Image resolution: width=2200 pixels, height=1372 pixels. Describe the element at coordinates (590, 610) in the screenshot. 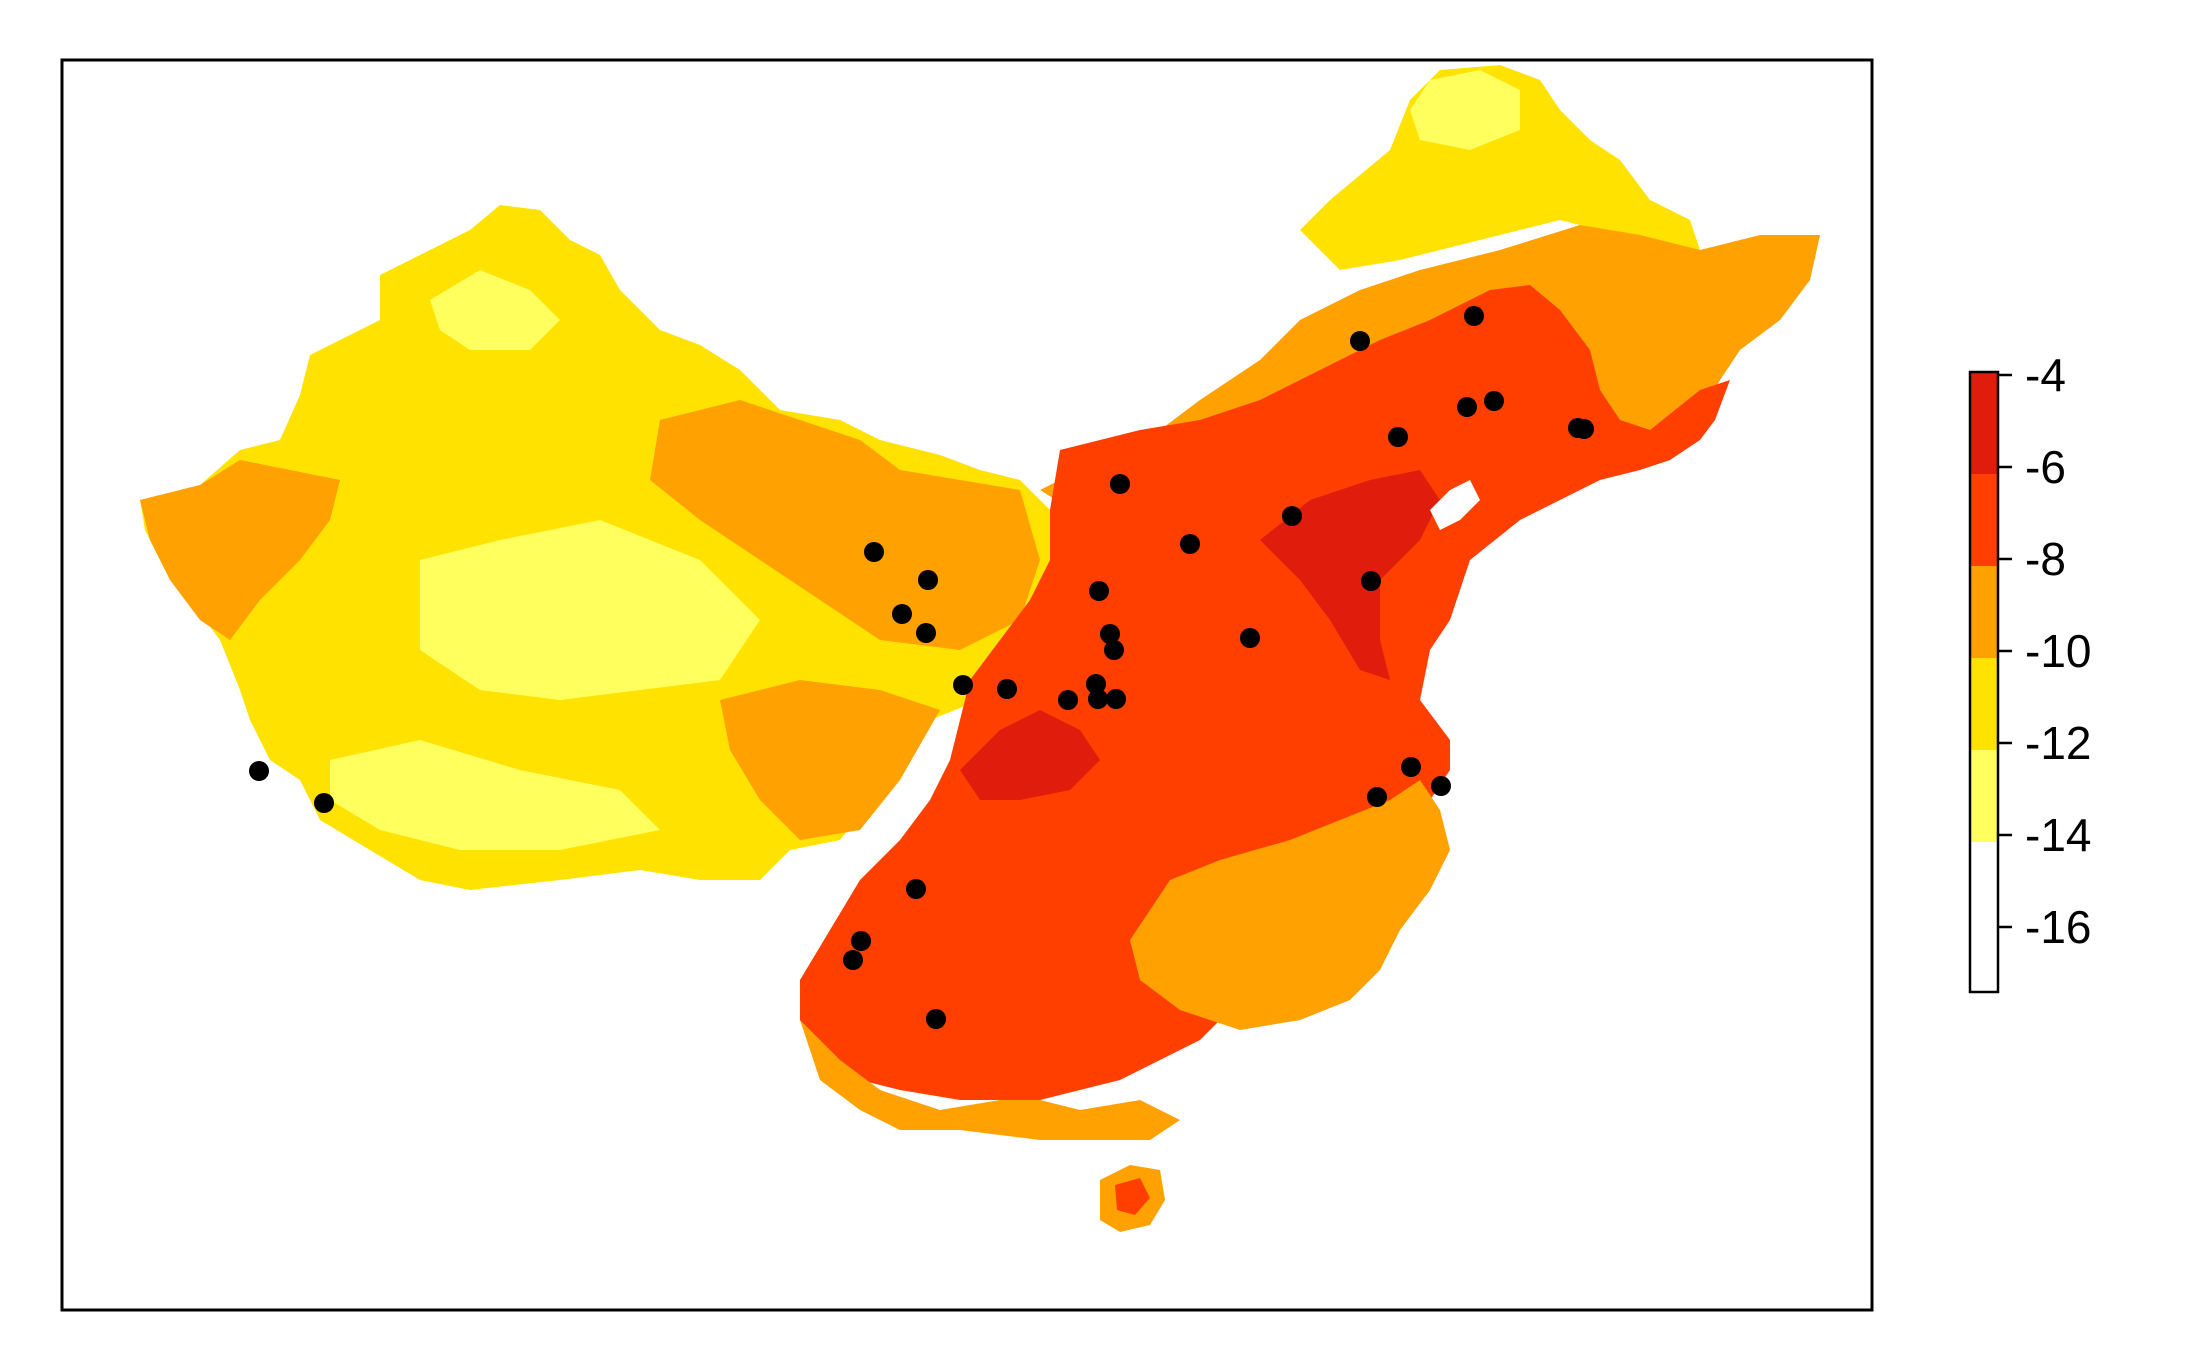

I see `region-tarim-light` at that location.